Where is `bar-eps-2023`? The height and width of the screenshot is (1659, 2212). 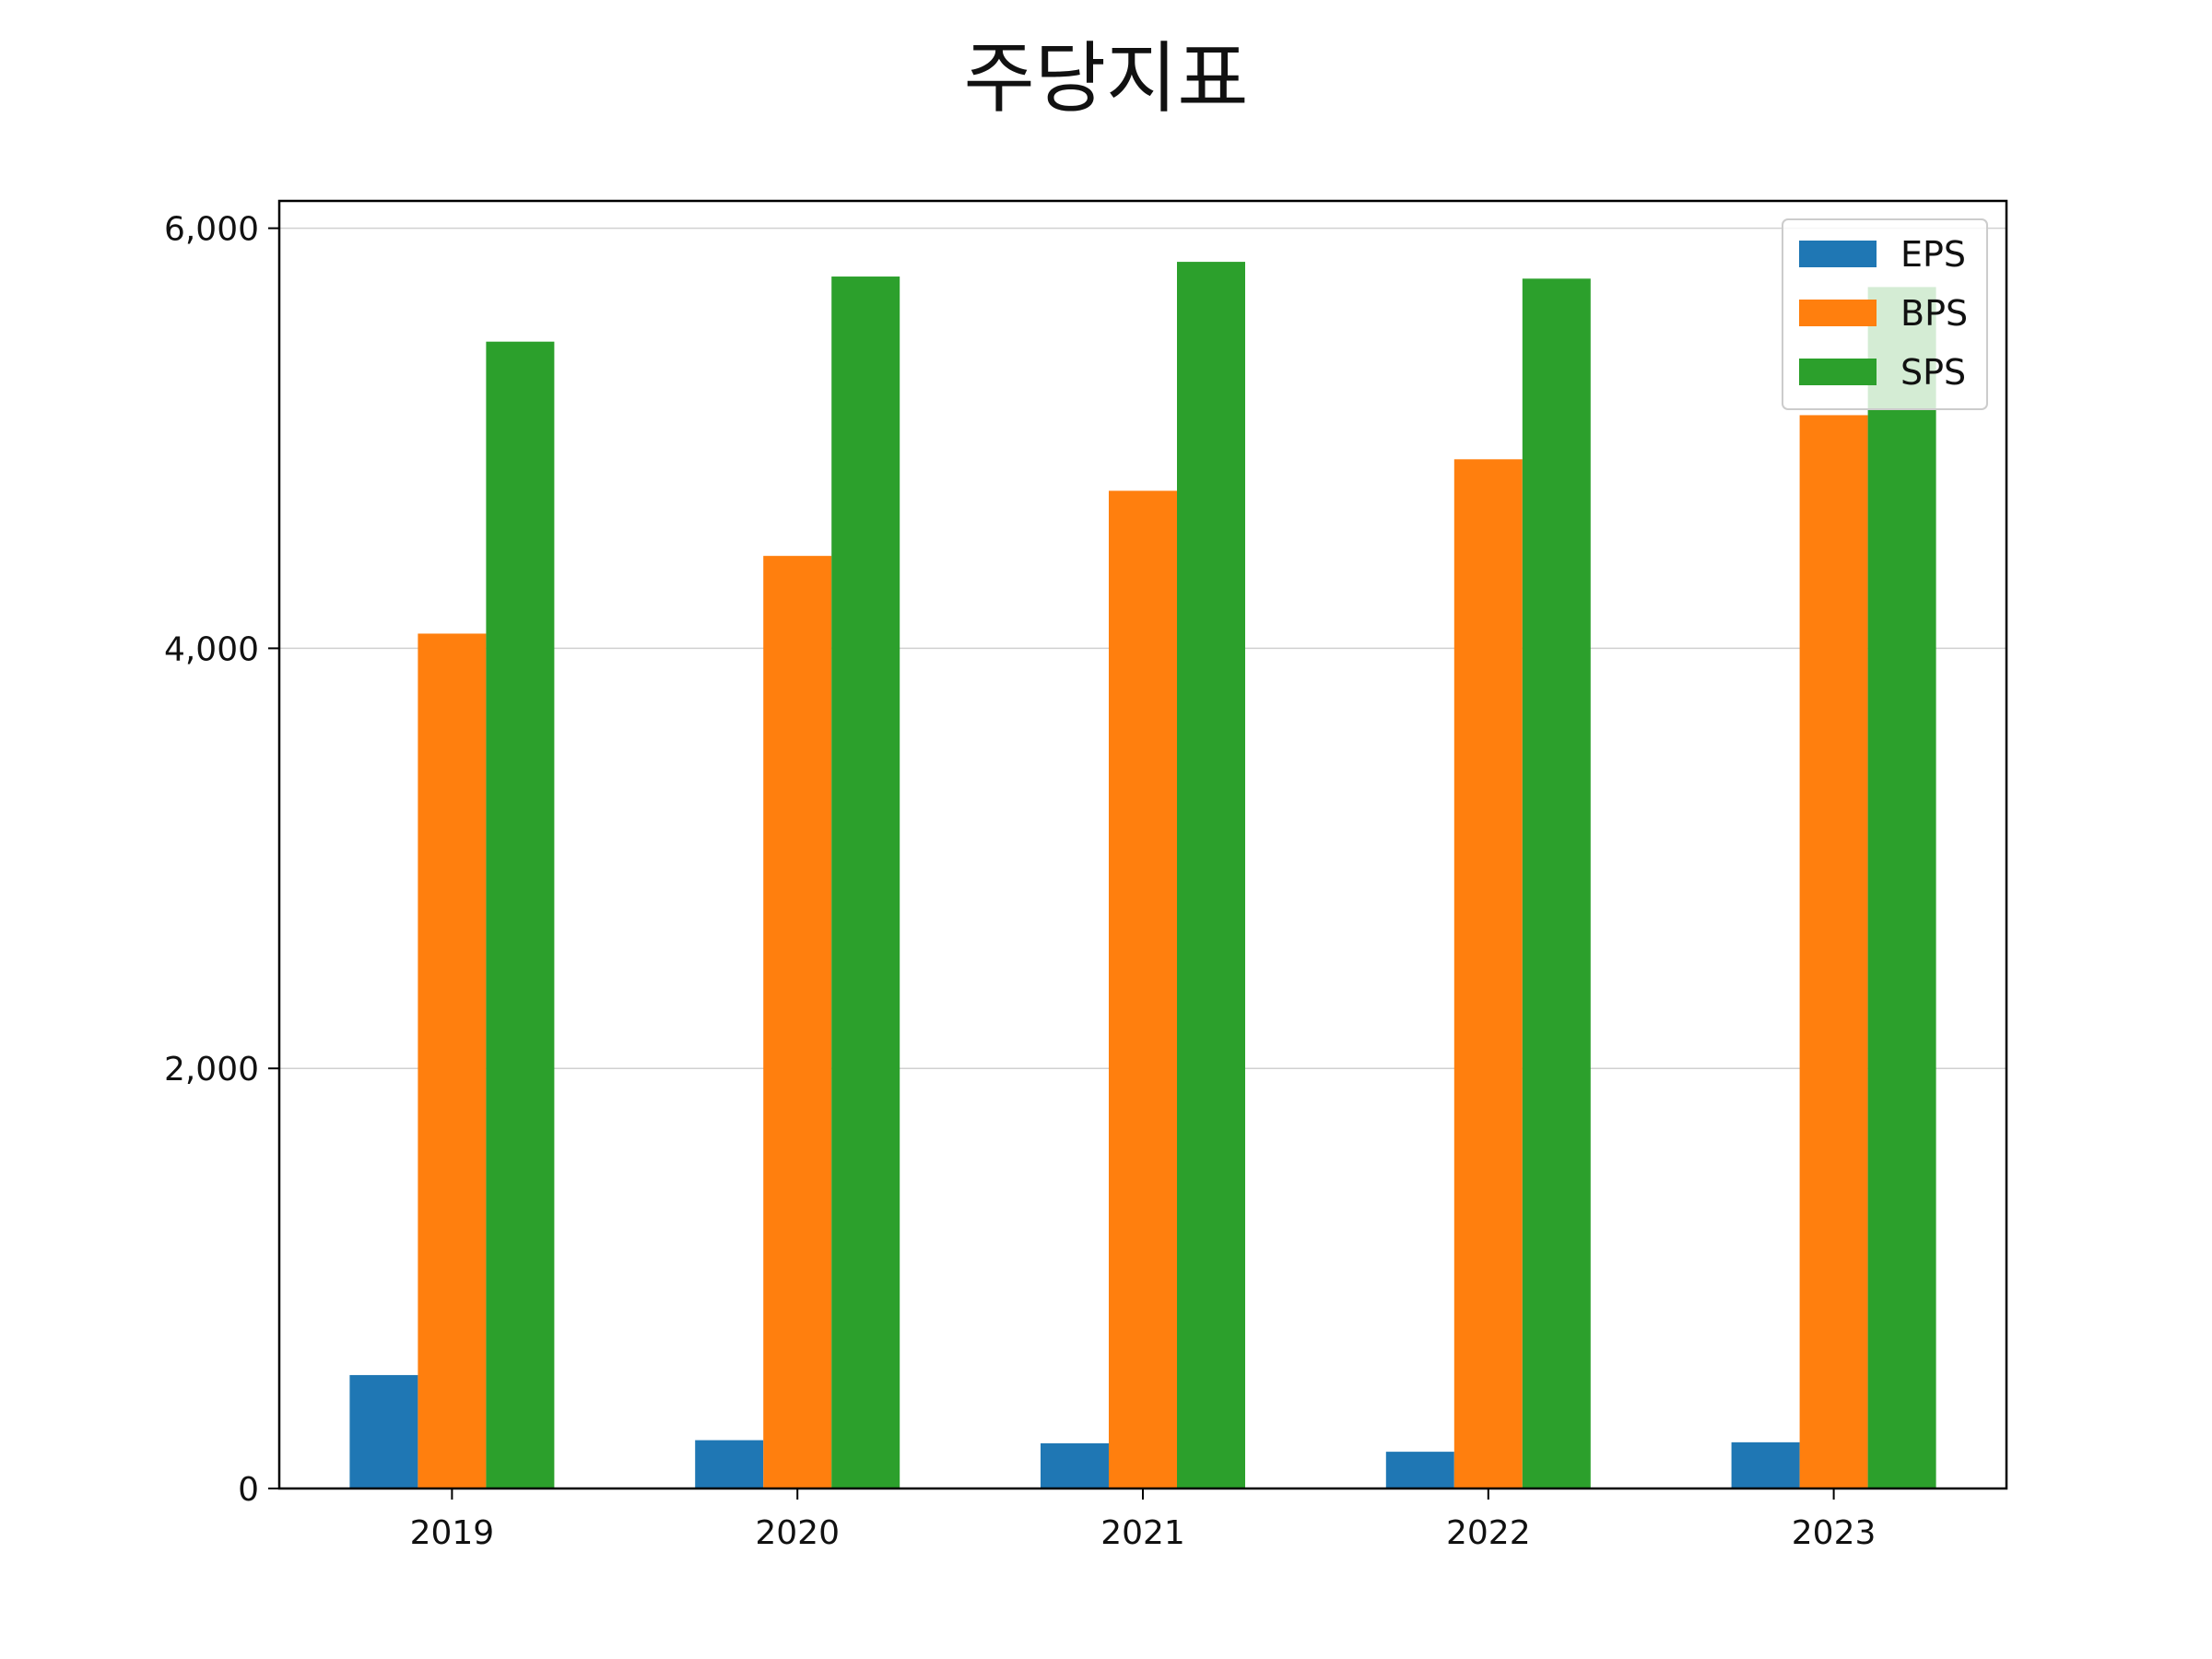
bar-eps-2023 is located at coordinates (1765, 1464).